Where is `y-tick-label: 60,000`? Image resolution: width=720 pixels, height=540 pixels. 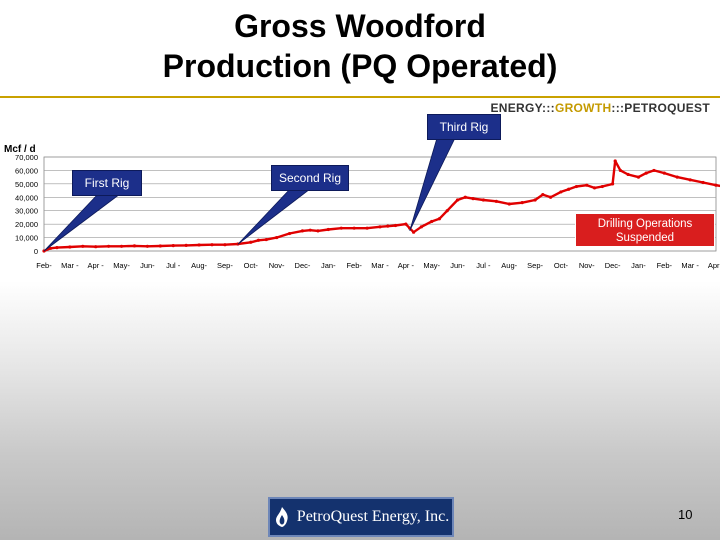
y-tick-label: 60,000 is located at coordinates (26, 170).